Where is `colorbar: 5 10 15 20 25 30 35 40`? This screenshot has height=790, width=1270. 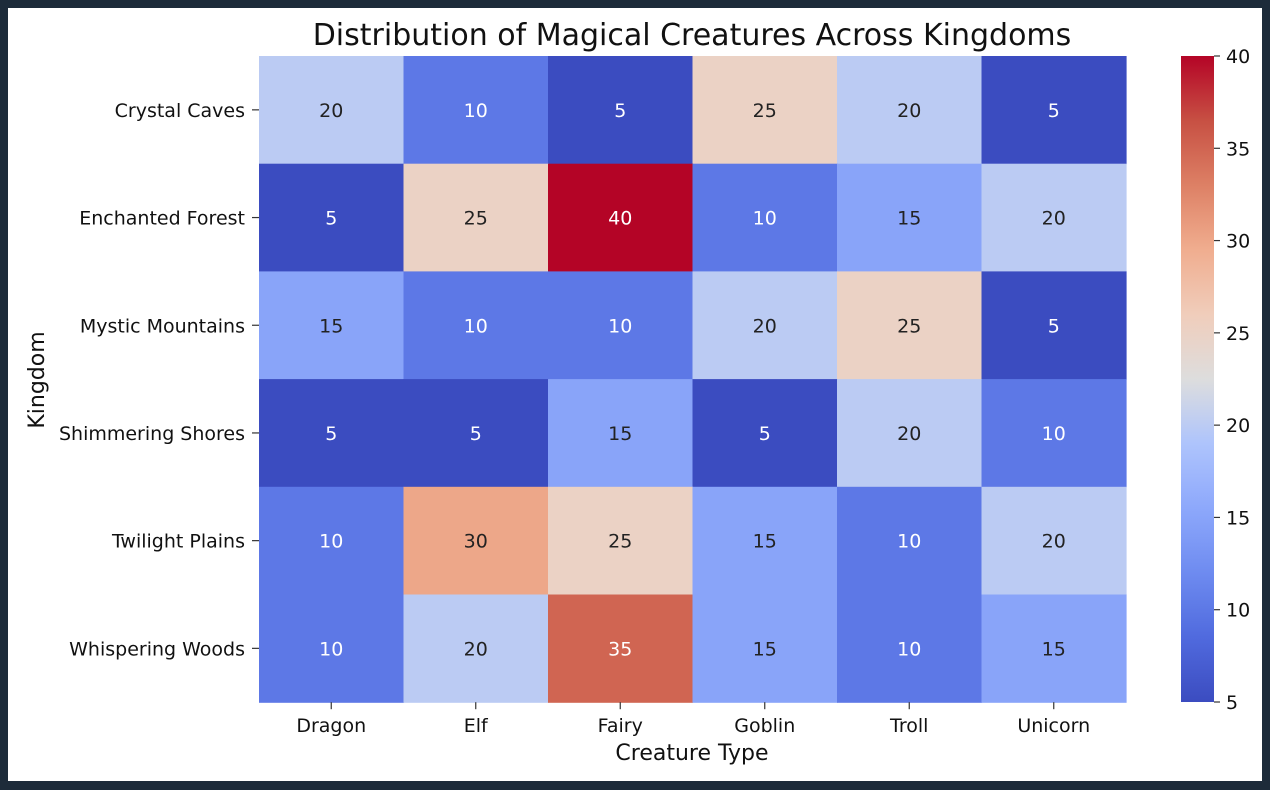
colorbar: 5 10 15 20 25 30 35 40 is located at coordinates (1215, 380).